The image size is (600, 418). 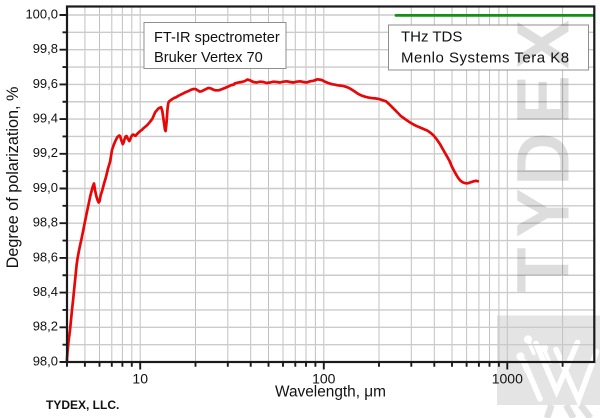 What do you see at coordinates (485, 57) in the screenshot?
I see `svg-text: Menlo Systems Tera K8` at bounding box center [485, 57].